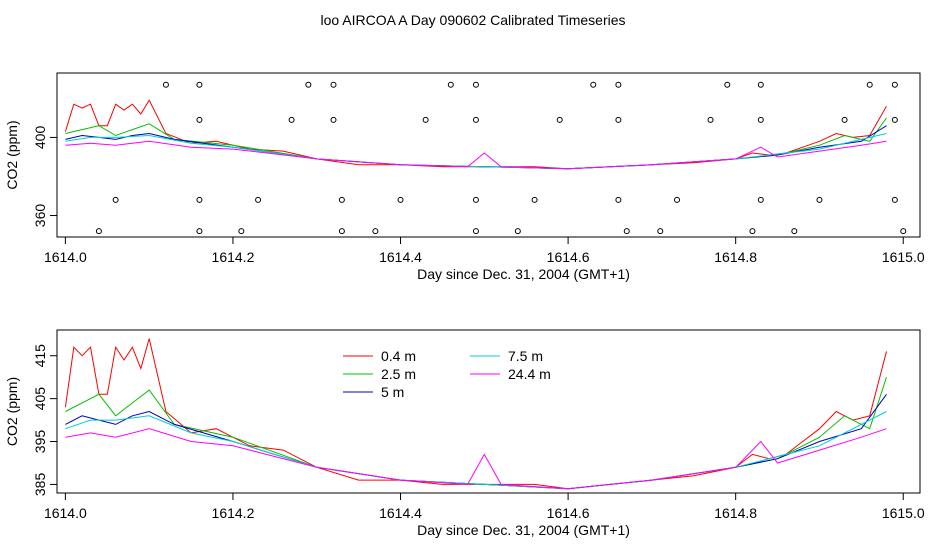 This screenshot has width=950, height=550. Describe the element at coordinates (40, 356) in the screenshot. I see `y-tick-label: 415` at that location.